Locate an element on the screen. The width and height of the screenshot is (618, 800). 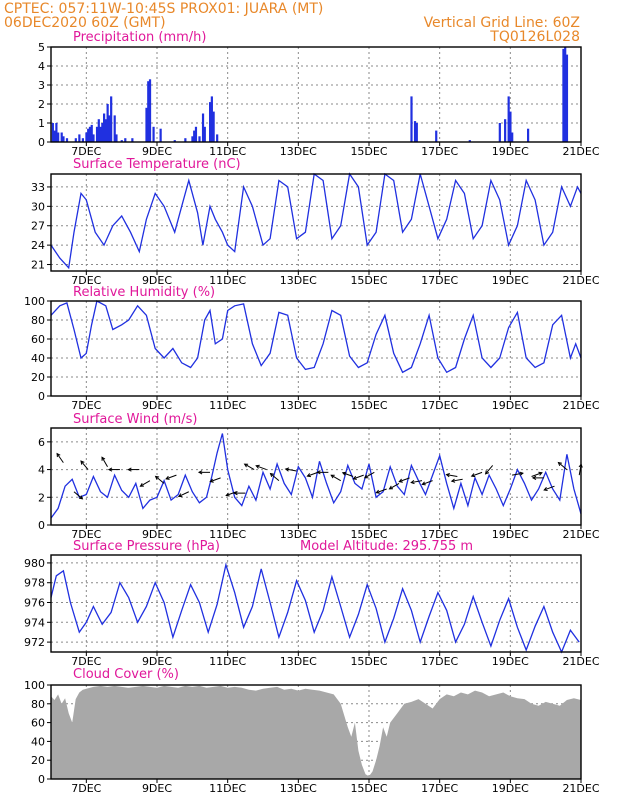
temp-xtick-label: 15DEC is located at coordinates (368, 280).